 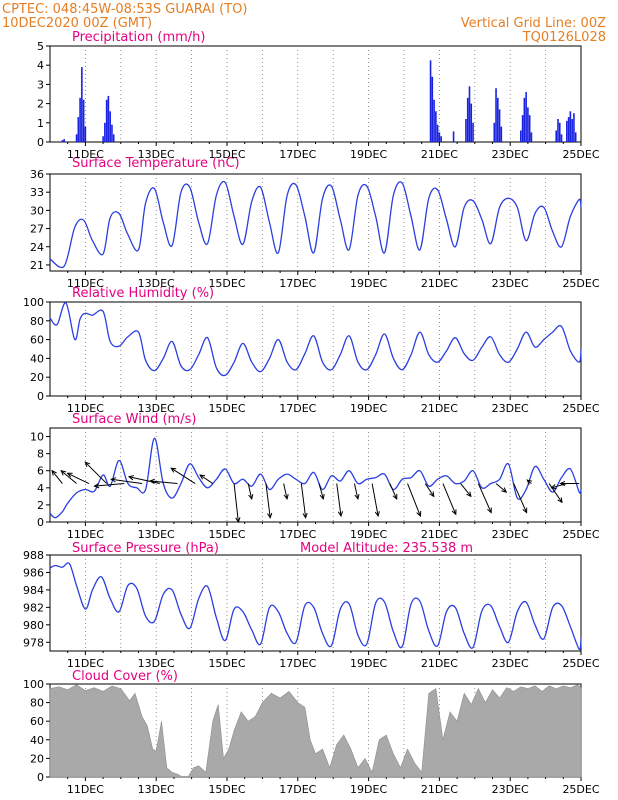 I want to click on temperature-line, so click(x=315, y=224).